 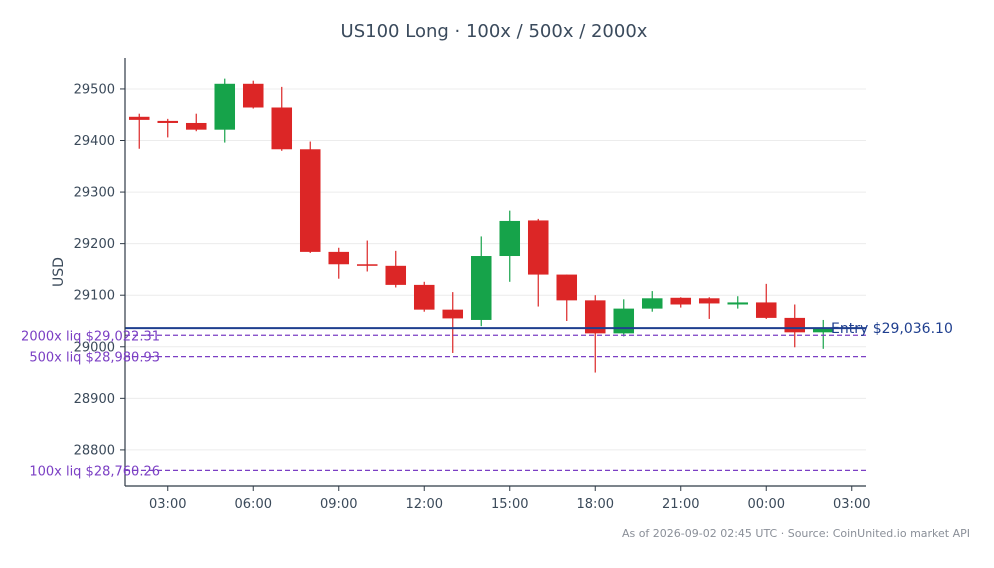 I want to click on y-tick-label: 29000, so click(x=94, y=347).